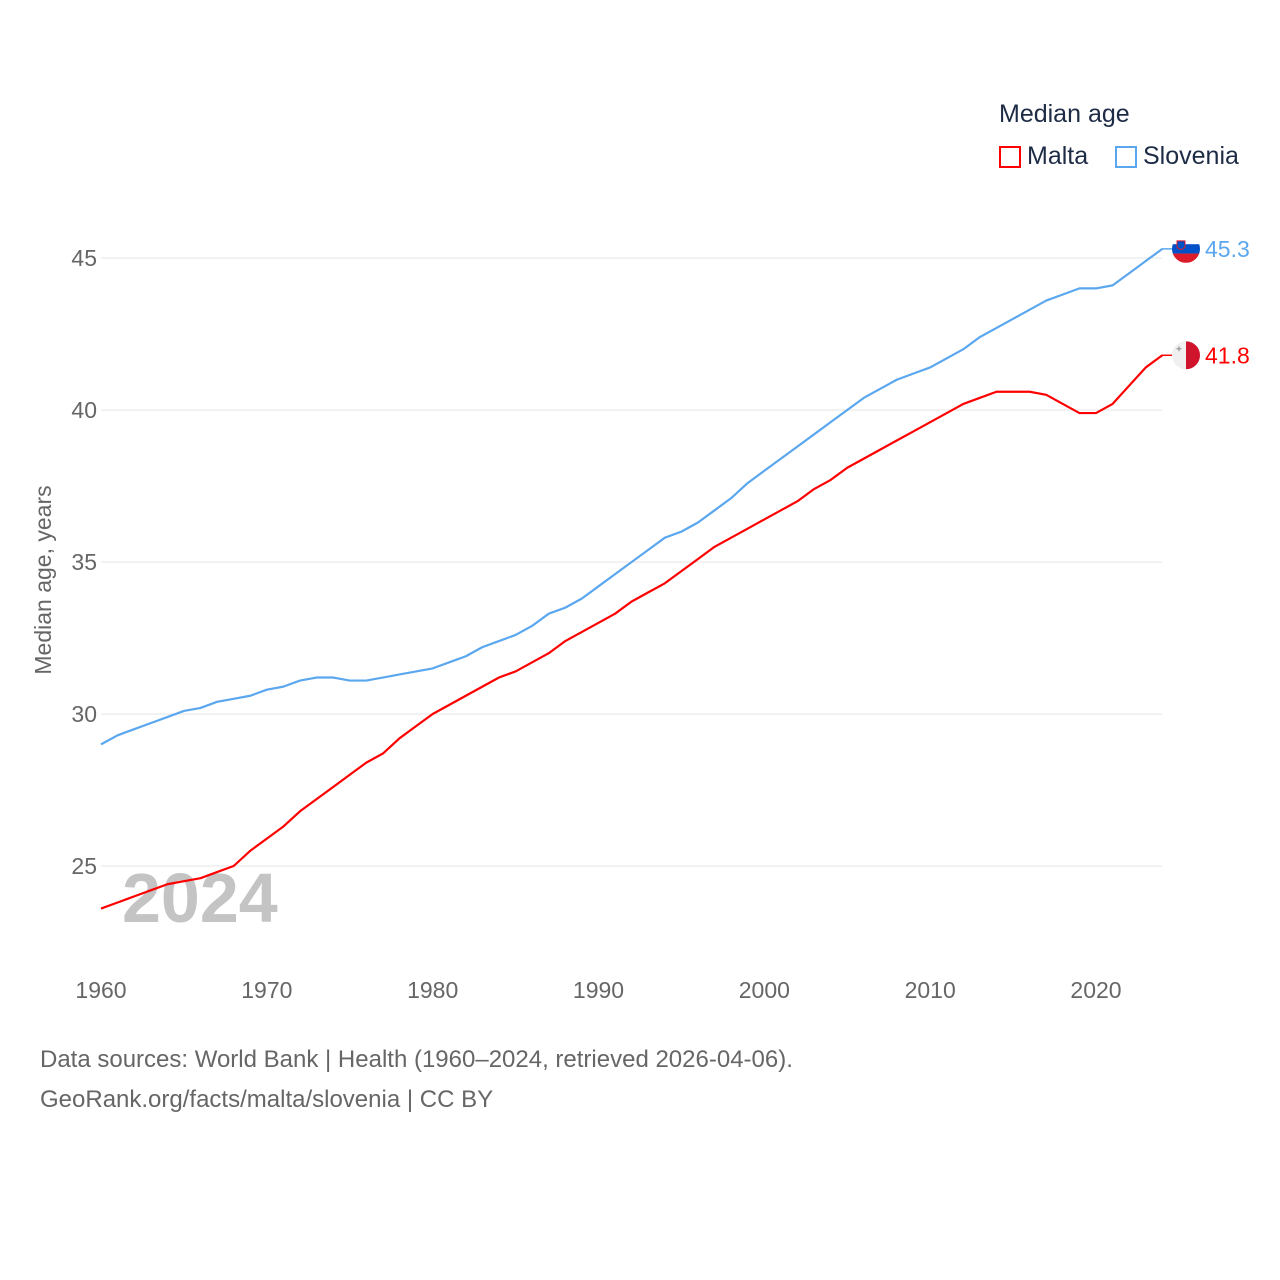 This screenshot has height=1280, width=1280. Describe the element at coordinates (1064, 114) in the screenshot. I see `legend-title: Median age` at that location.